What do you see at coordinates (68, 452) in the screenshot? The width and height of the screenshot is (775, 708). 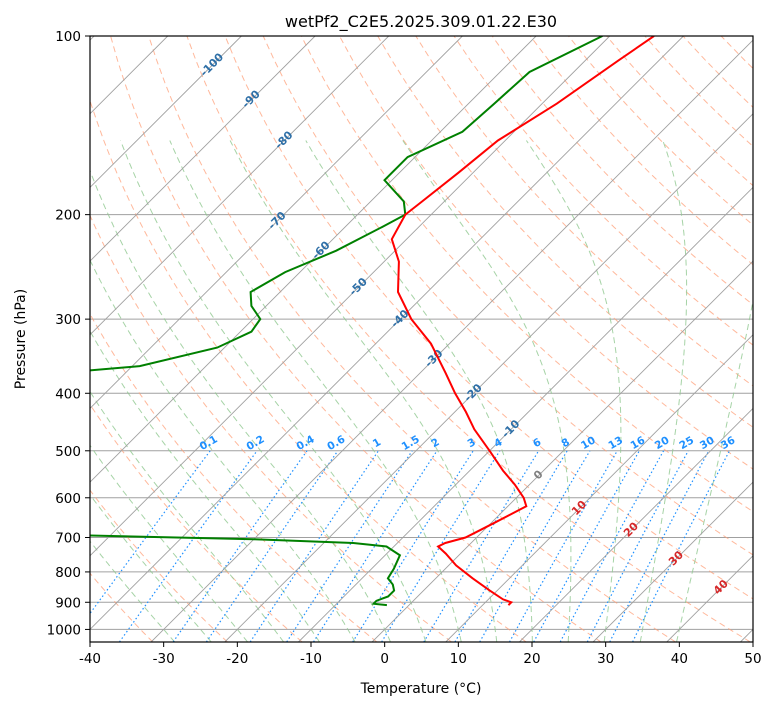 I see `y-tick-label: 500` at bounding box center [68, 452].